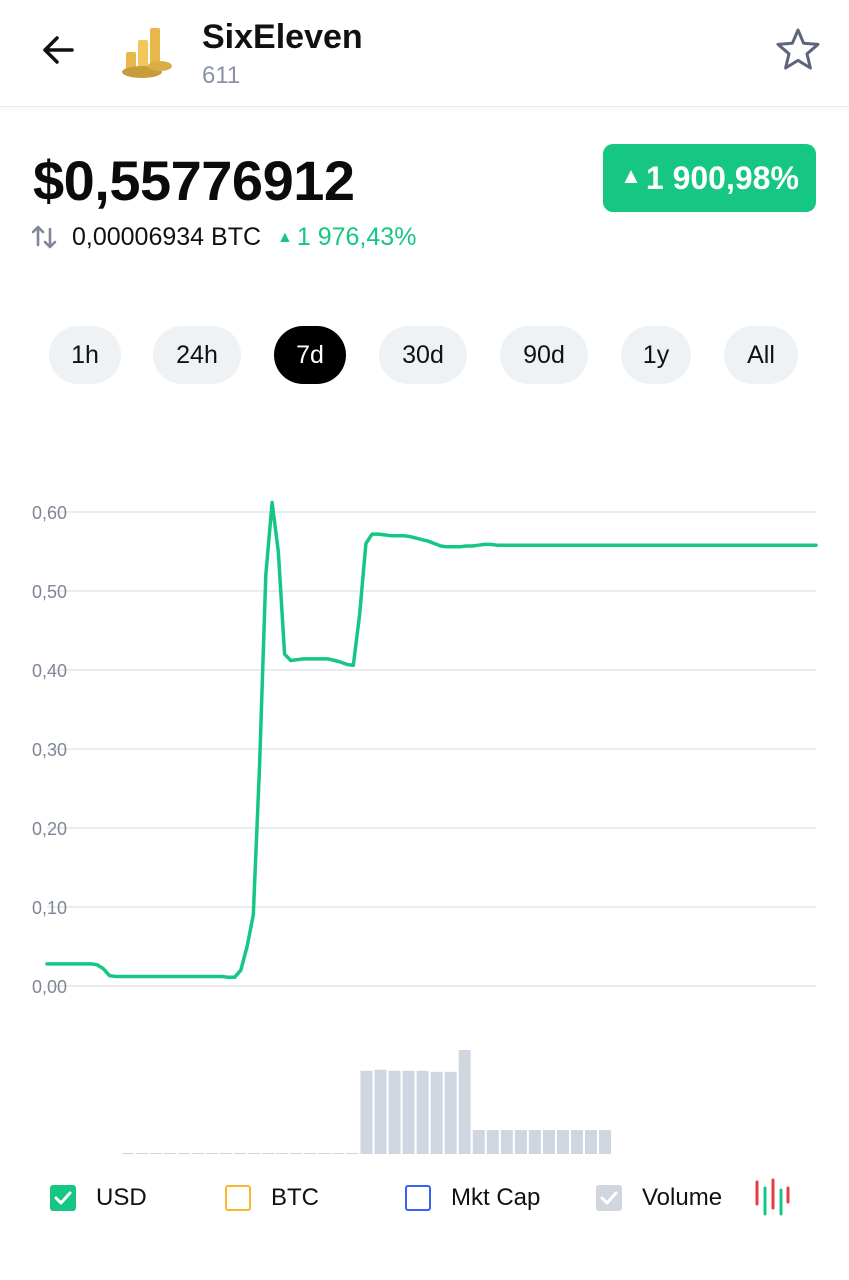  What do you see at coordinates (496, 1197) in the screenshot?
I see `legend-label: Mkt Cap` at bounding box center [496, 1197].